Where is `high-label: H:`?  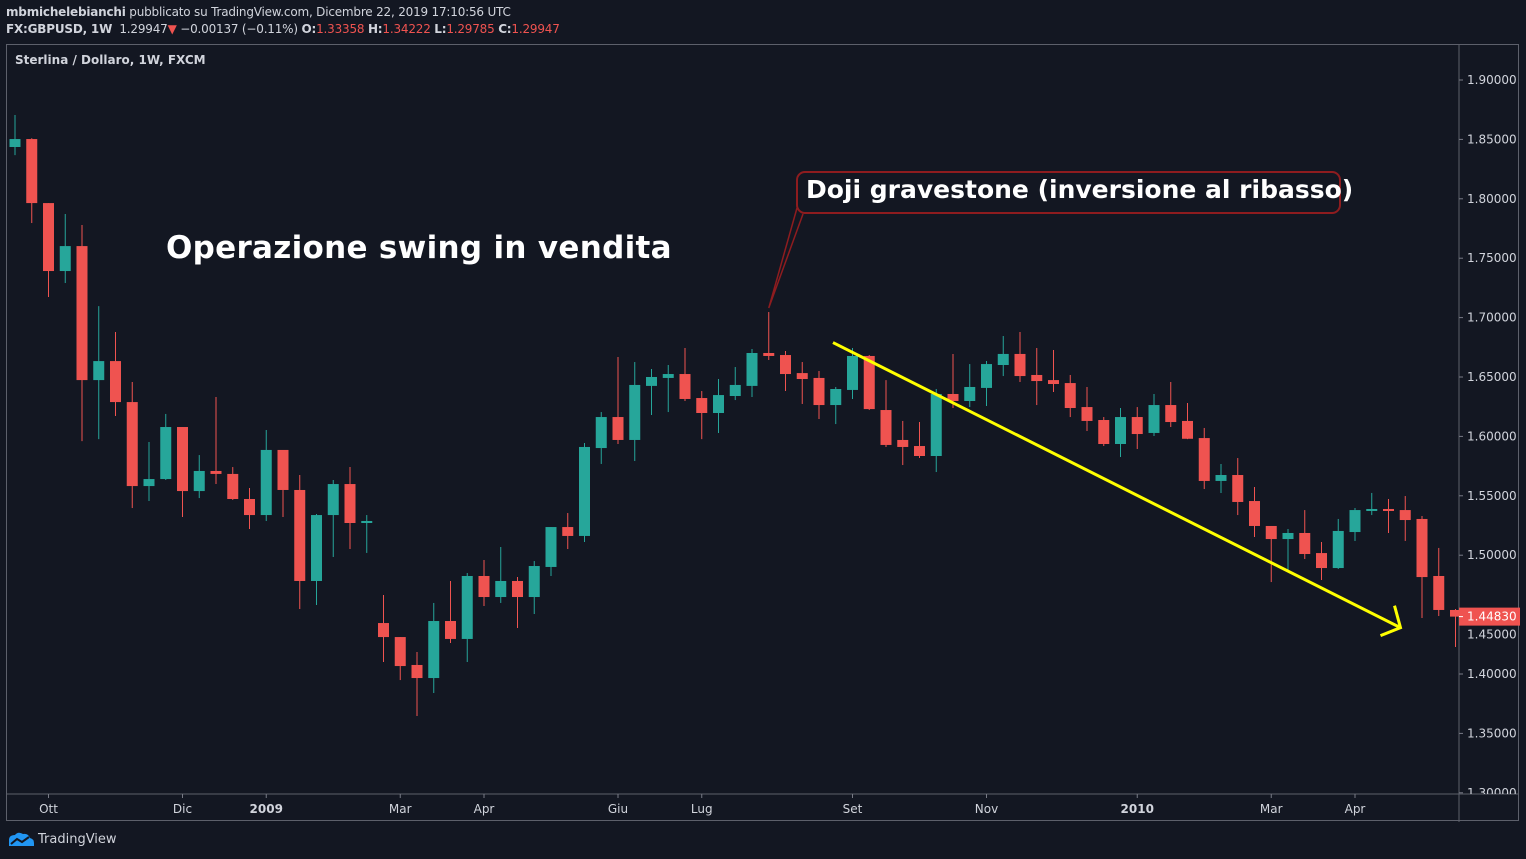 high-label: H: is located at coordinates (375, 29).